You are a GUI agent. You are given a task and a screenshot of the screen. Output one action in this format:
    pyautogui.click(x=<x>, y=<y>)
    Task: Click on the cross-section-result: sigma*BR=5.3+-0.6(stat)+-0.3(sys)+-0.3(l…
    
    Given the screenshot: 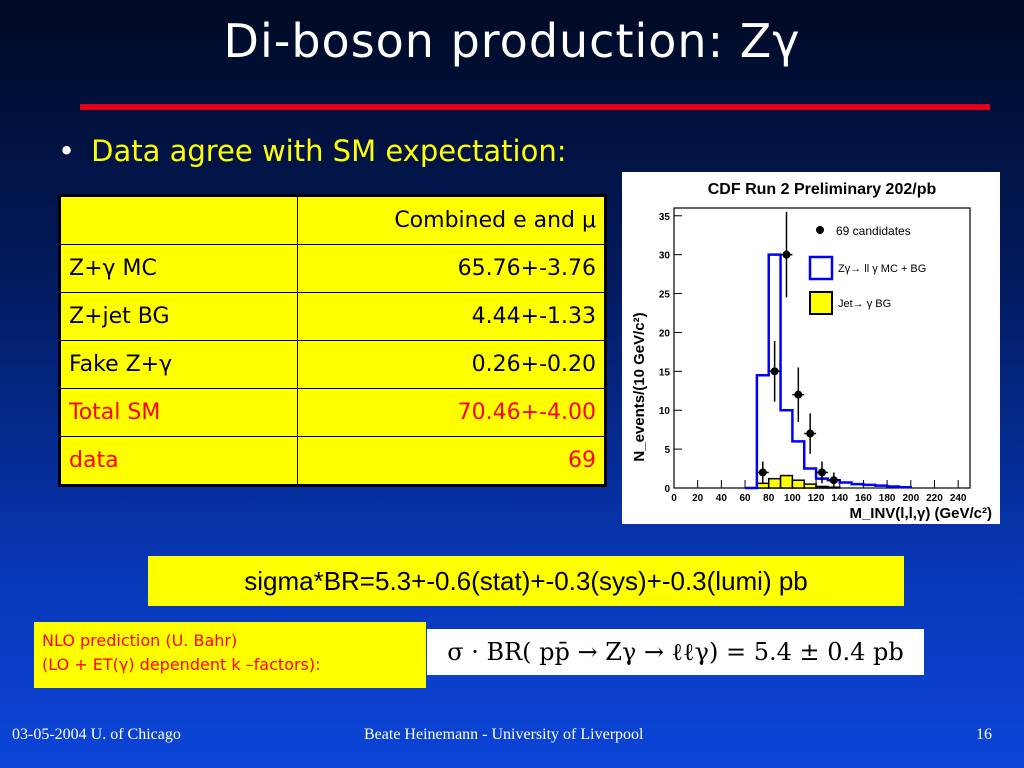 What is the action you would take?
    pyautogui.click(x=526, y=581)
    